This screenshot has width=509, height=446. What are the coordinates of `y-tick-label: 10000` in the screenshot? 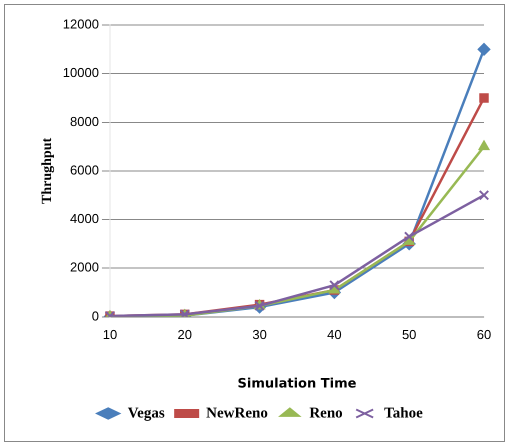 It's located at (80, 72).